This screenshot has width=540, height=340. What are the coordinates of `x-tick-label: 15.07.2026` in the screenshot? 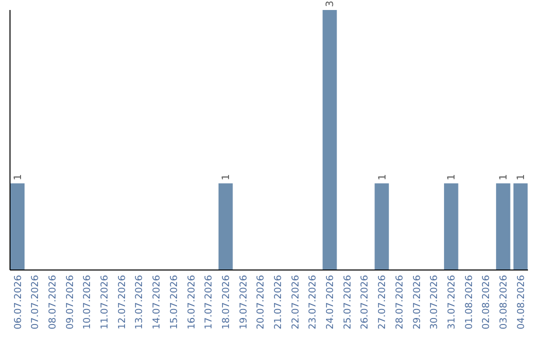 It's located at (174, 302).